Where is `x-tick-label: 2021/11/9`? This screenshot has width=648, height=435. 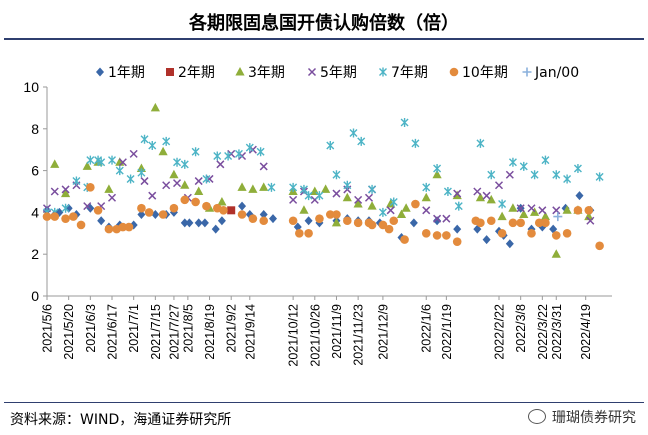
x-tick-label: 2021/11/9 is located at coordinates (337, 331).